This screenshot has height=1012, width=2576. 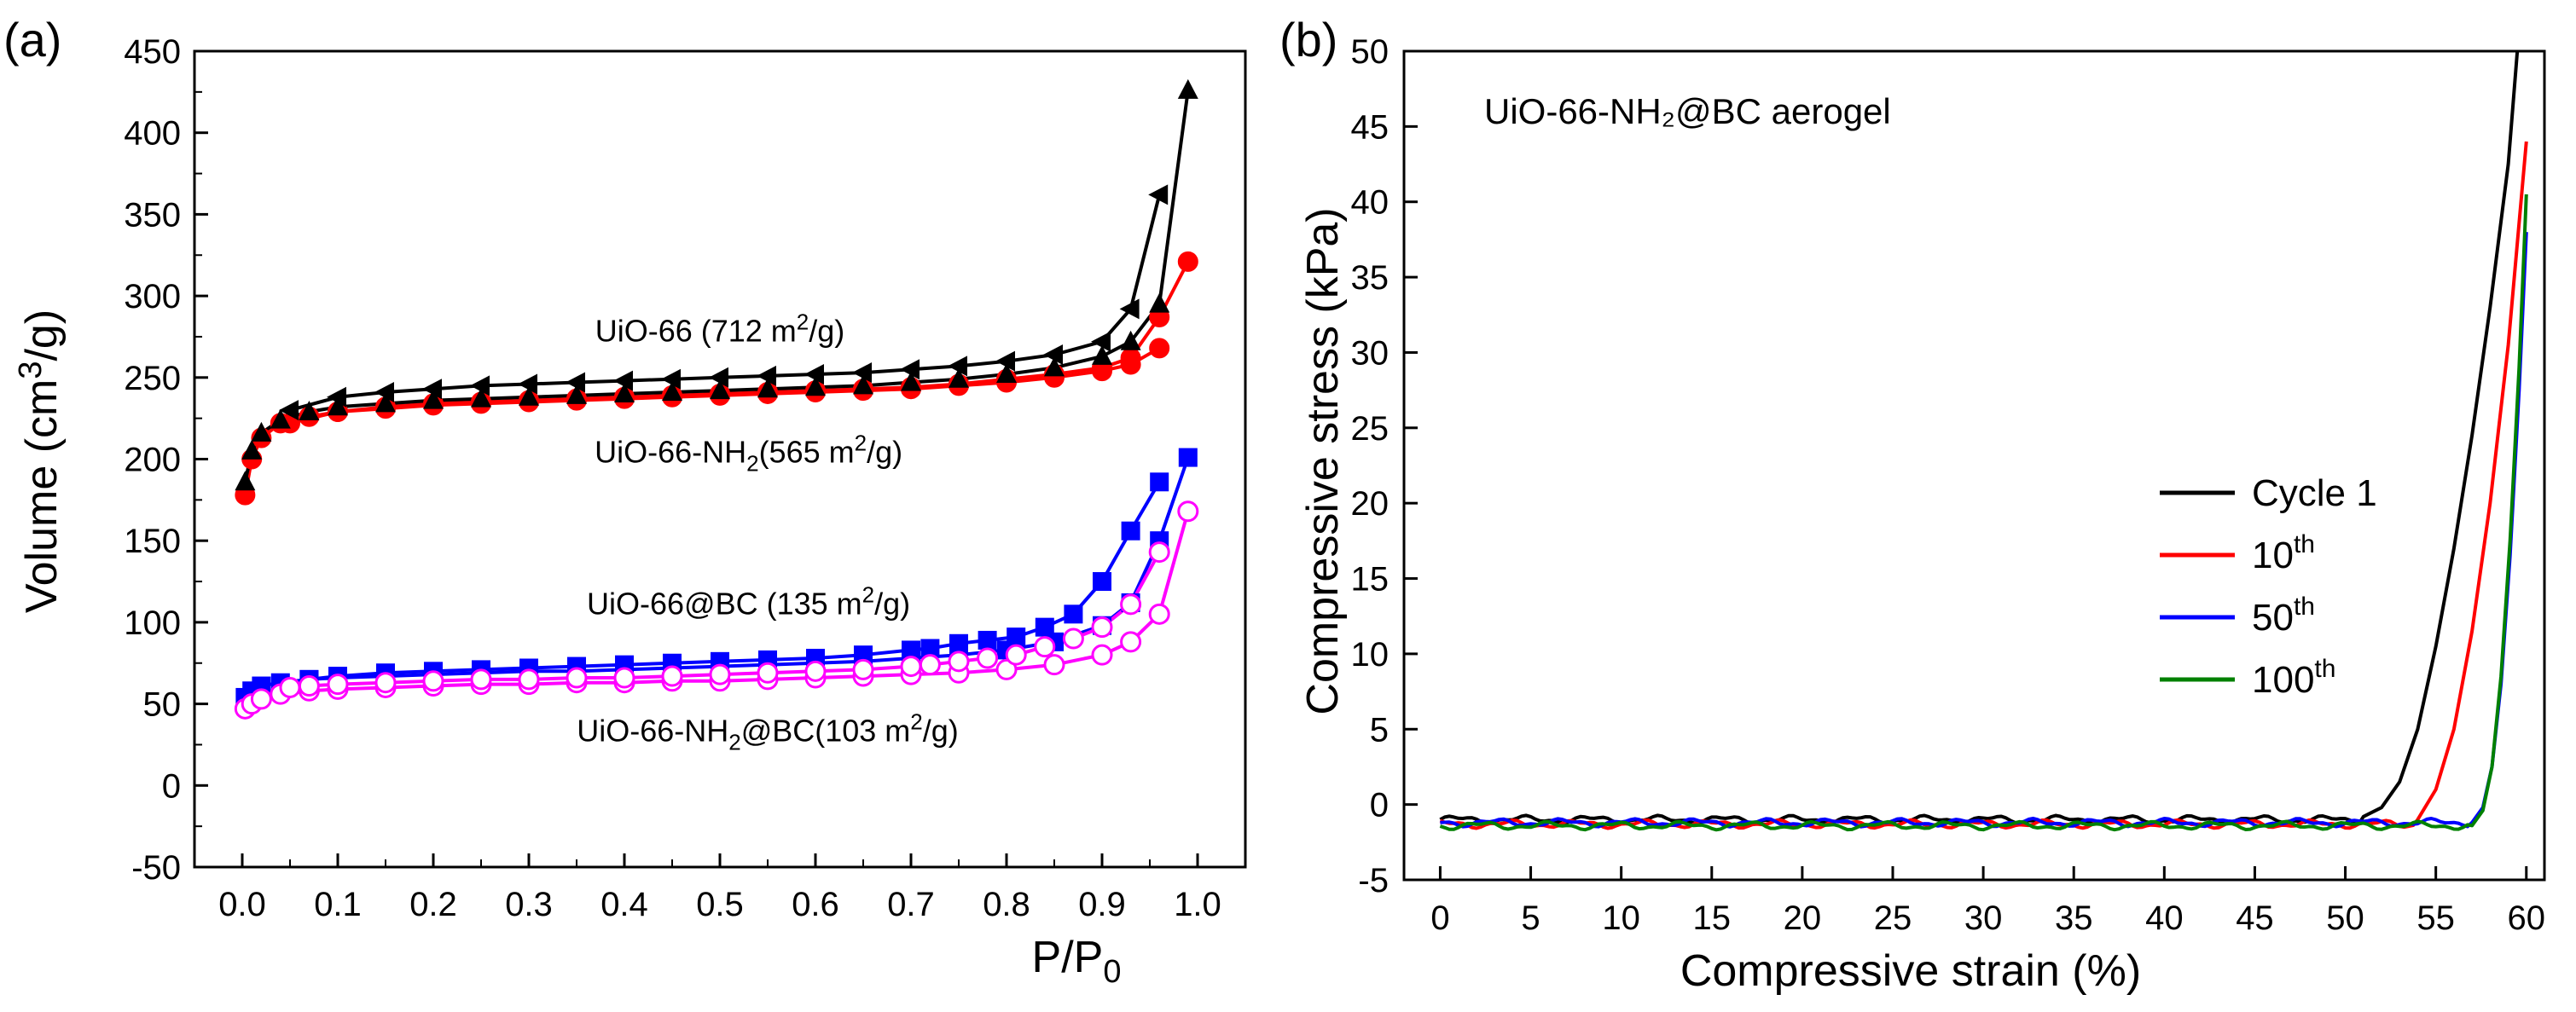 I want to click on y-tick-label-b: 30, so click(x=1370, y=353).